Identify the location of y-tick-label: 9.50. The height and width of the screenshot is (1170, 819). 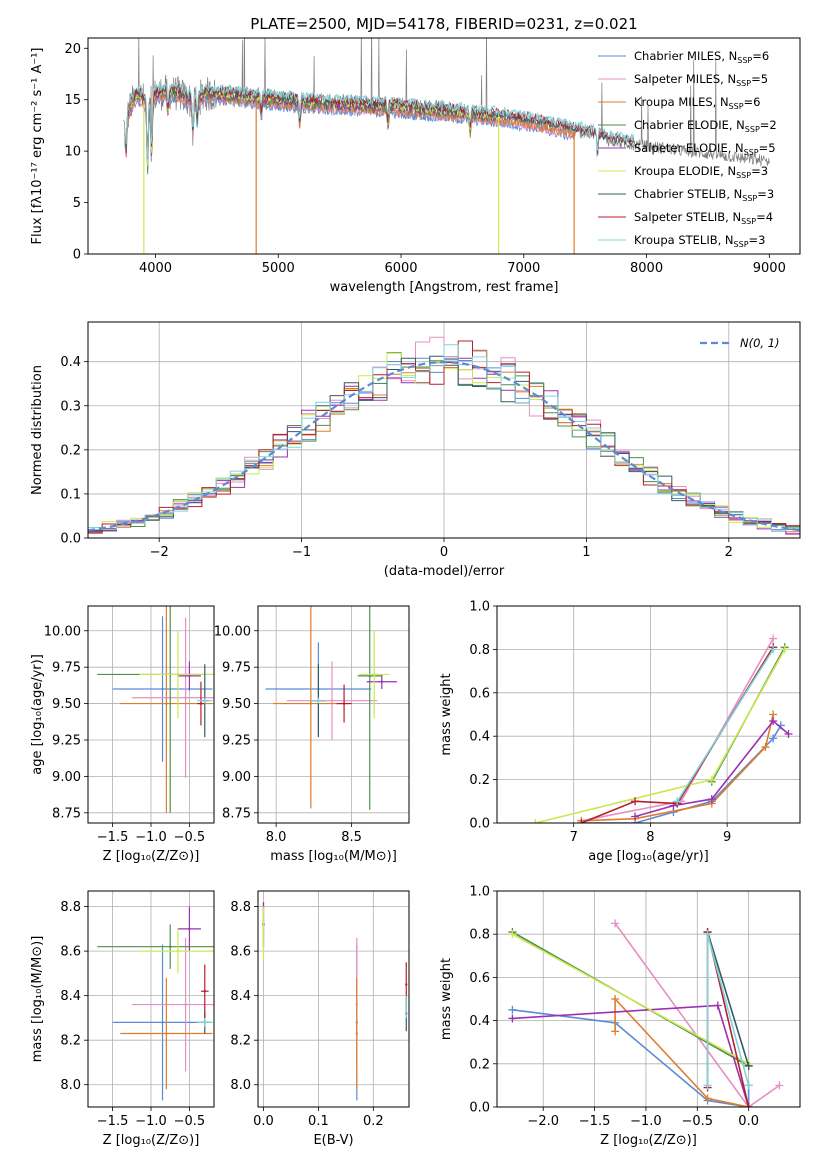
(66, 704).